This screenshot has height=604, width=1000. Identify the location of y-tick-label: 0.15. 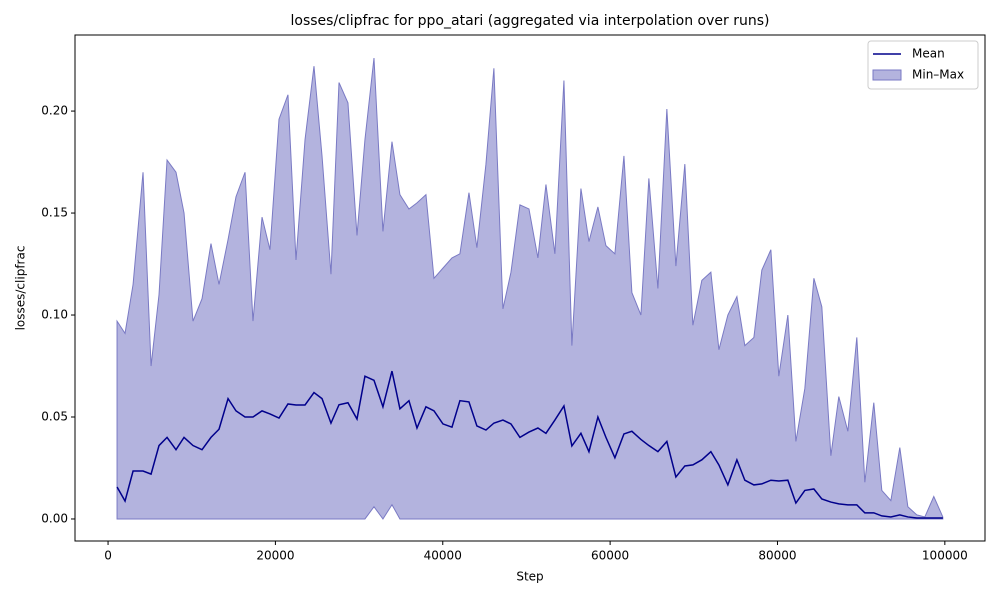
(54, 213).